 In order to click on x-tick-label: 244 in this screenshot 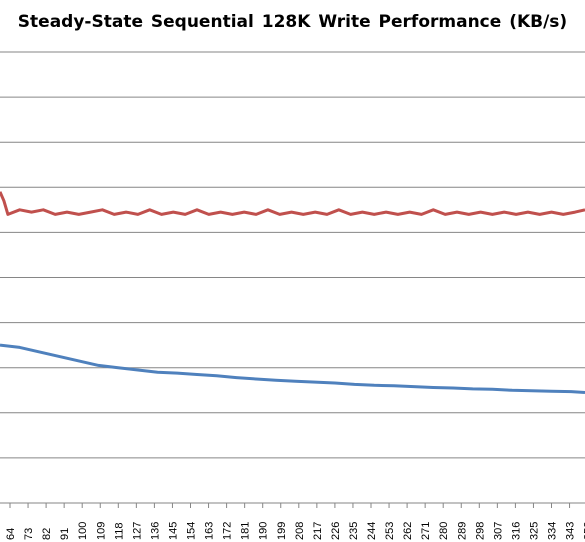, I will do `click(372, 531)`.